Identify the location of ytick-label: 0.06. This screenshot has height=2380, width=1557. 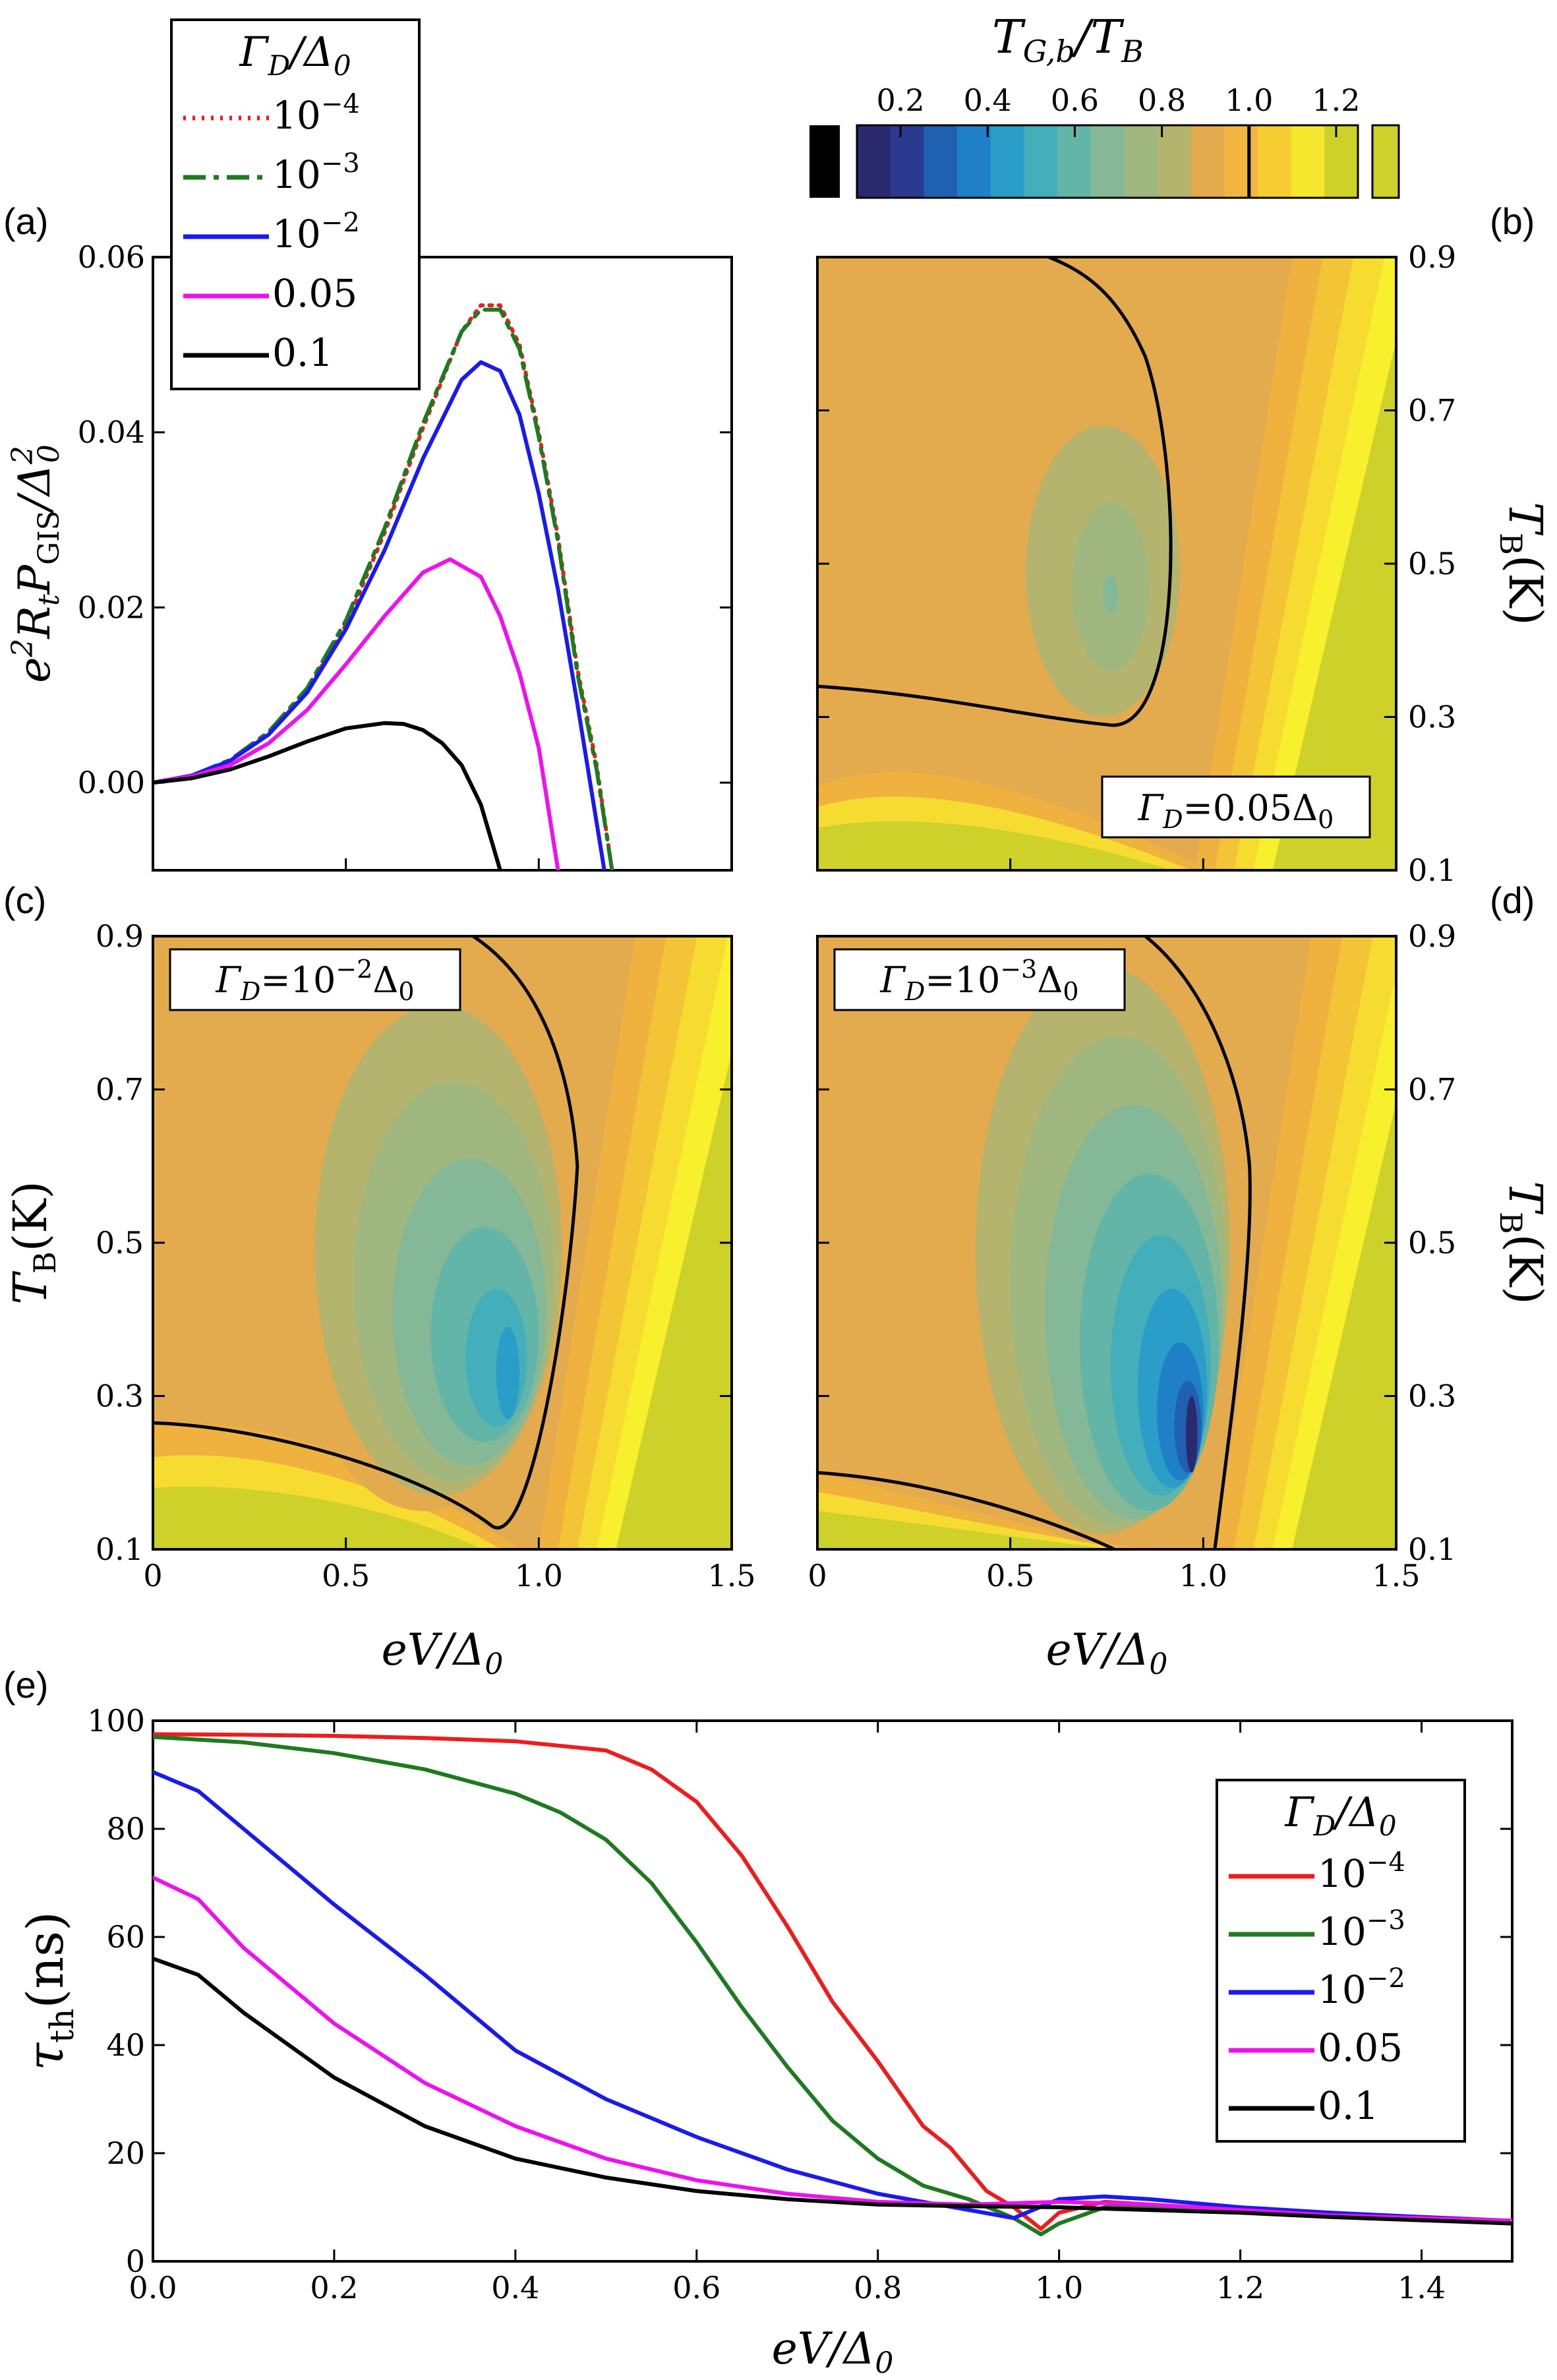
(111, 257).